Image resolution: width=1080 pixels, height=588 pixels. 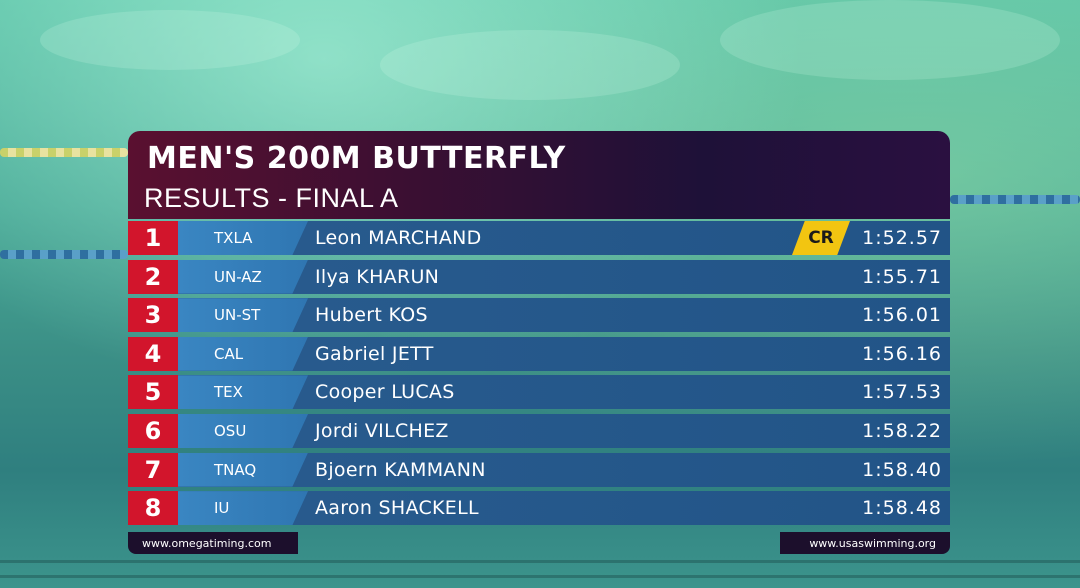 I want to click on rank-badge: 8, so click(x=153, y=508).